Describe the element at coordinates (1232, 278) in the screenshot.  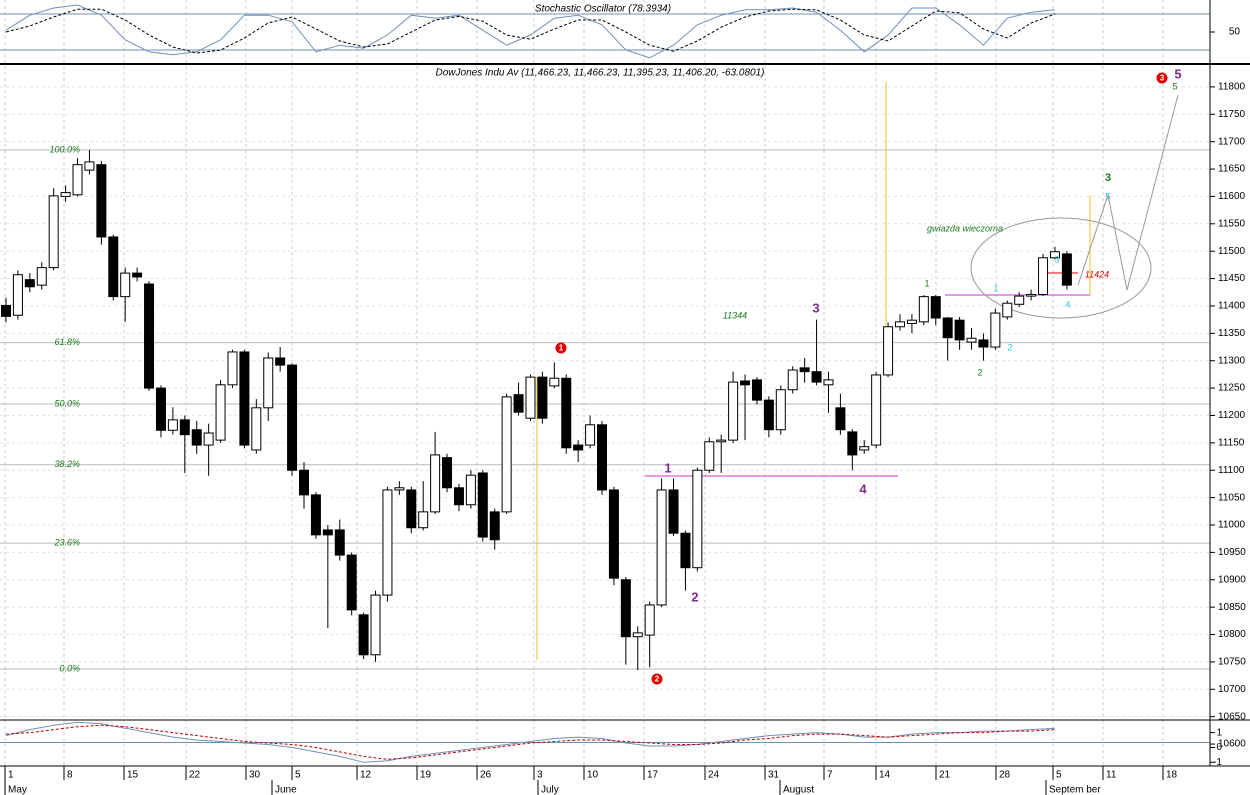
I see `y-tick-label: 11450` at that location.